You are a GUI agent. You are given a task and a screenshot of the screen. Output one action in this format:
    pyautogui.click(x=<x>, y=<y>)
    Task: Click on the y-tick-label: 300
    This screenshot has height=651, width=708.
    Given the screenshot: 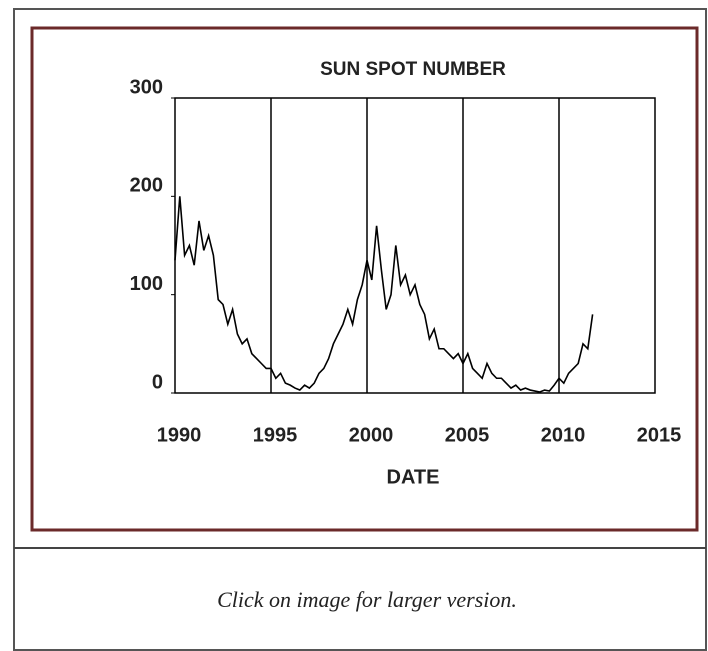 What is the action you would take?
    pyautogui.click(x=146, y=87)
    